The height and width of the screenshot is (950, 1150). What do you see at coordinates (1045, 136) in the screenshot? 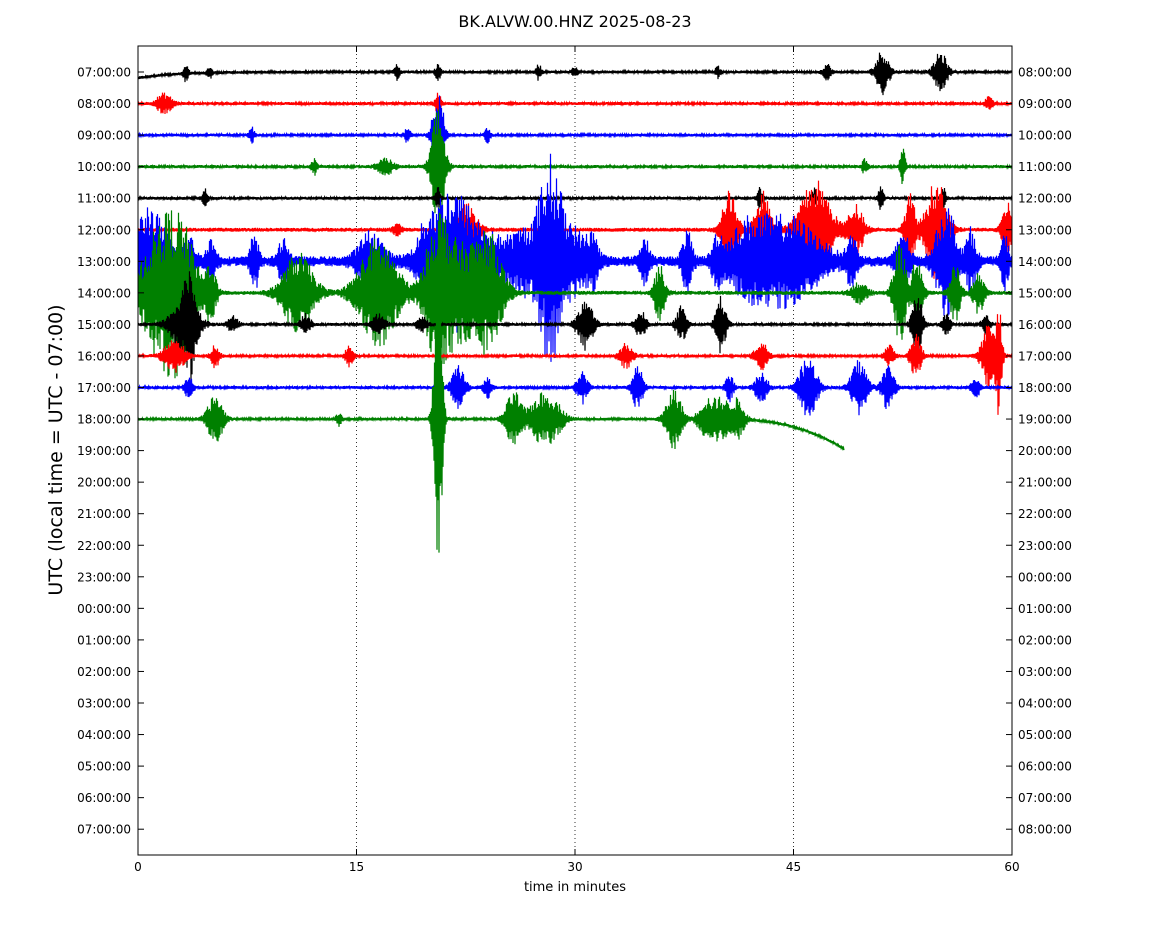
I see `right-tick-label: 10:00:00` at bounding box center [1045, 136].